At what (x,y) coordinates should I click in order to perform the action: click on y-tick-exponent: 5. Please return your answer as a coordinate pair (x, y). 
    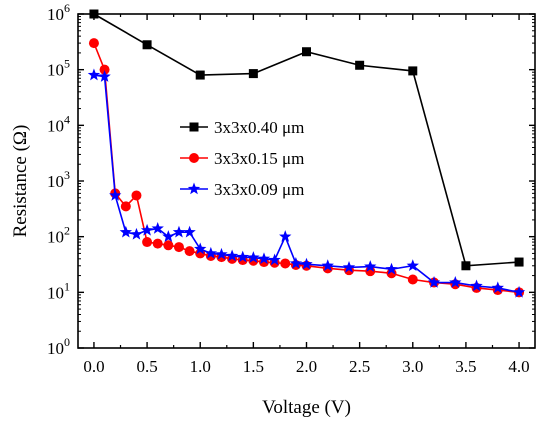
    Looking at the image, I should click on (67, 64).